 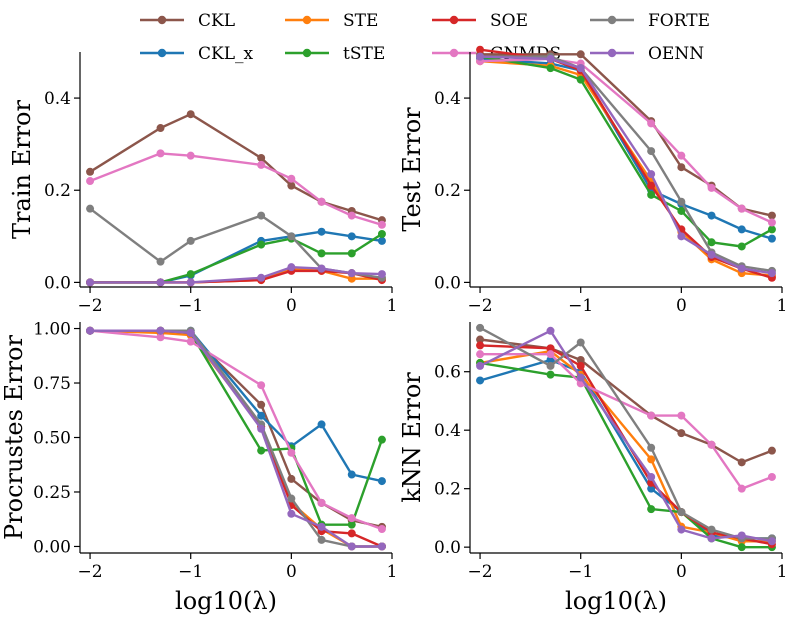 What do you see at coordinates (360, 21) in the screenshot?
I see `legend-label-ste: STE` at bounding box center [360, 21].